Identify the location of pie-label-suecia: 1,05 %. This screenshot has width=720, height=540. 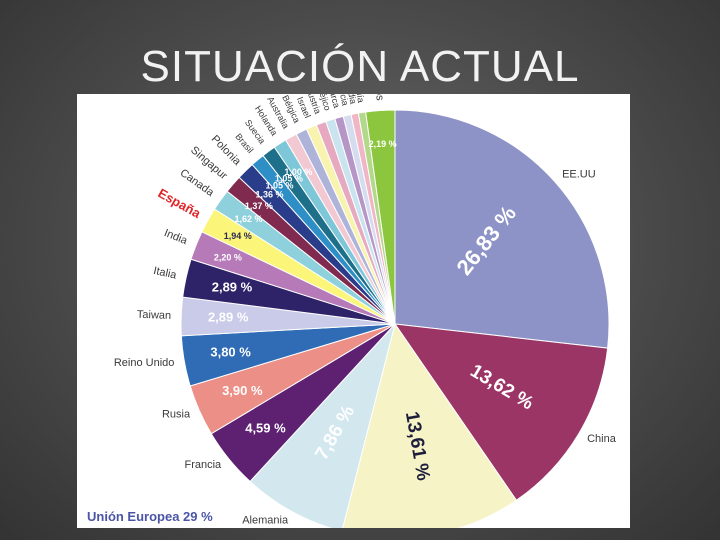
(289, 178).